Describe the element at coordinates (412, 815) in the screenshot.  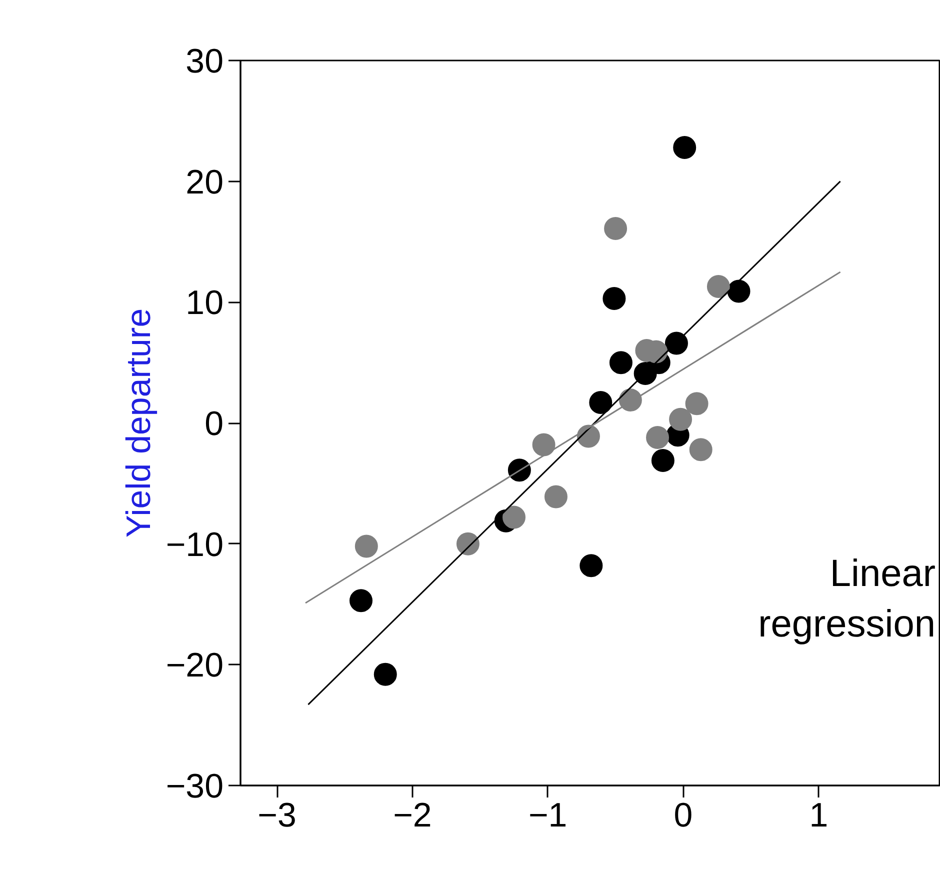
I see `x-tick-label: −2` at that location.